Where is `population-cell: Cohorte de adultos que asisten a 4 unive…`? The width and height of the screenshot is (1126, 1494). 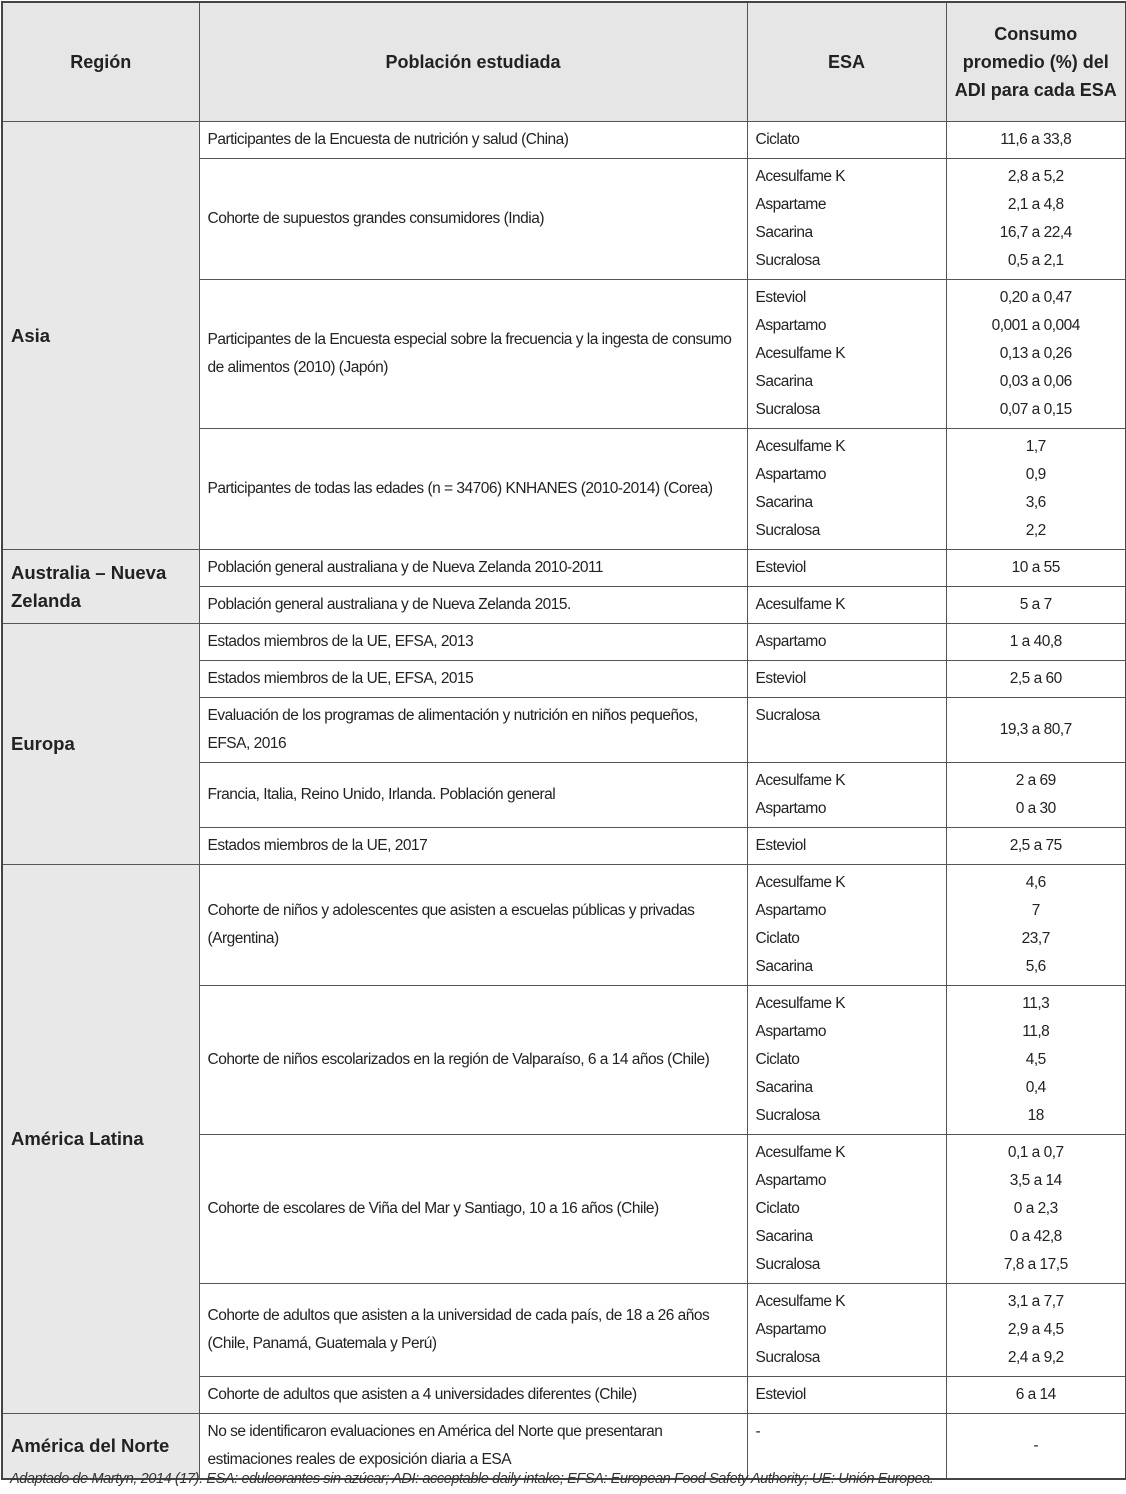
population-cell: Cohorte de adultos que asisten a 4 unive… is located at coordinates (473, 1395).